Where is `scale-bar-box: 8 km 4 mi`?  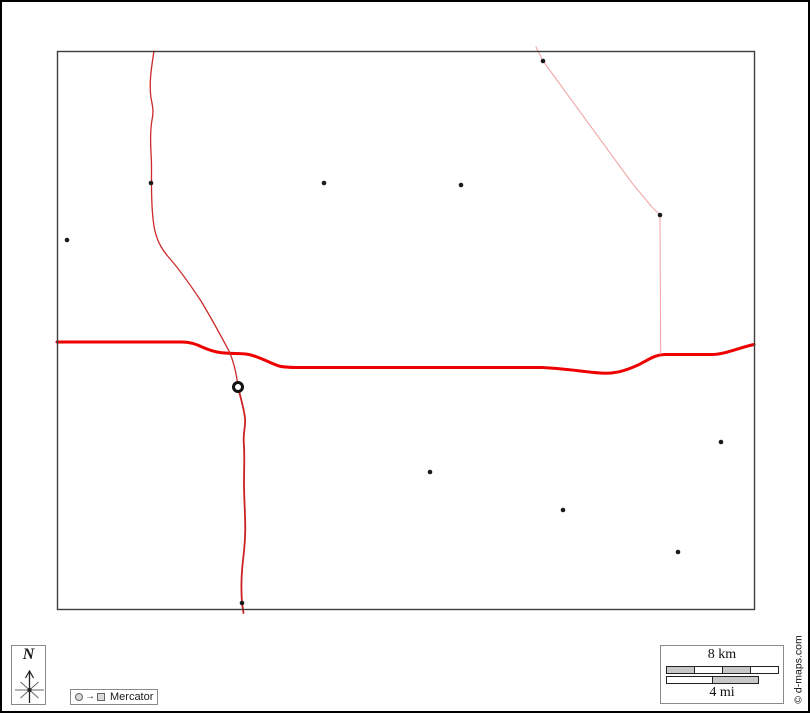 scale-bar-box: 8 km 4 mi is located at coordinates (722, 674).